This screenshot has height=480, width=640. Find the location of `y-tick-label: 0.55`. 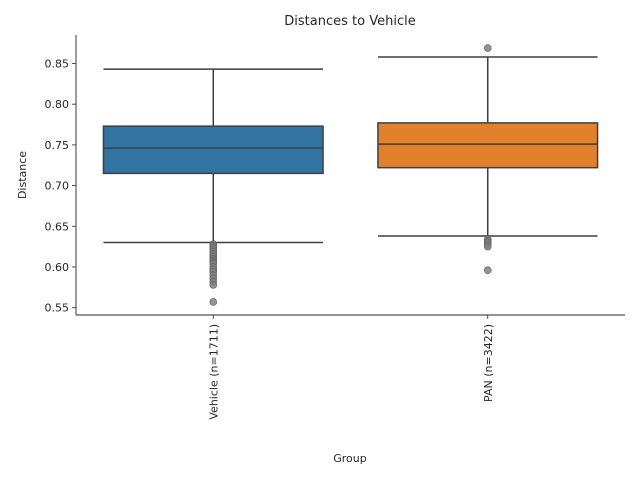

y-tick-label: 0.55 is located at coordinates (57, 308).